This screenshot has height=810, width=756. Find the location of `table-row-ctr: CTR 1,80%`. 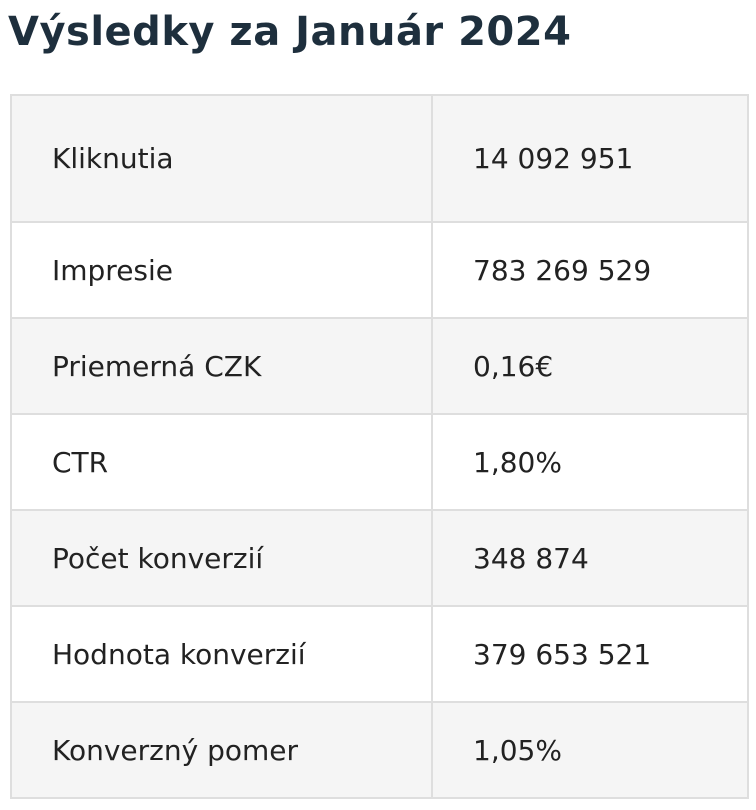

table-row-ctr: CTR 1,80% is located at coordinates (379, 462).